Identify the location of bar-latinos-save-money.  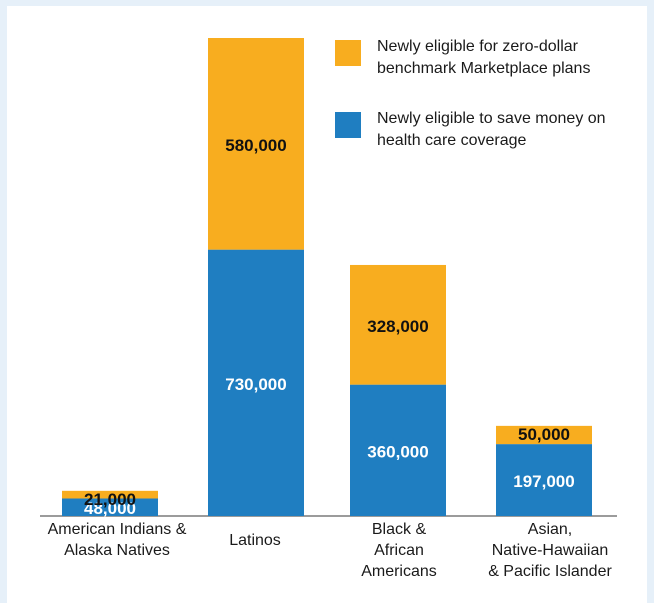
(256, 382).